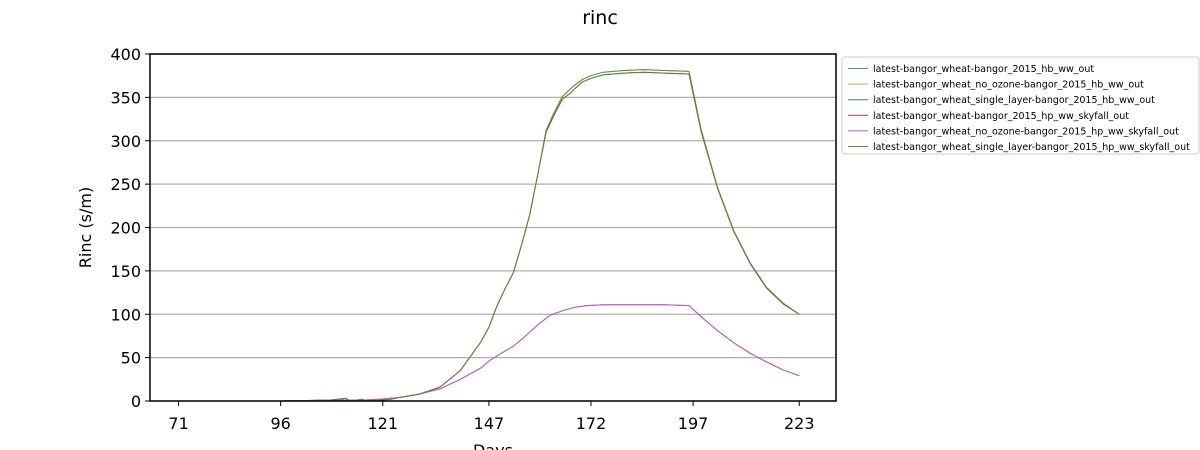 This screenshot has height=450, width=1200. What do you see at coordinates (136, 401) in the screenshot?
I see `y-tick-label: 0` at bounding box center [136, 401].